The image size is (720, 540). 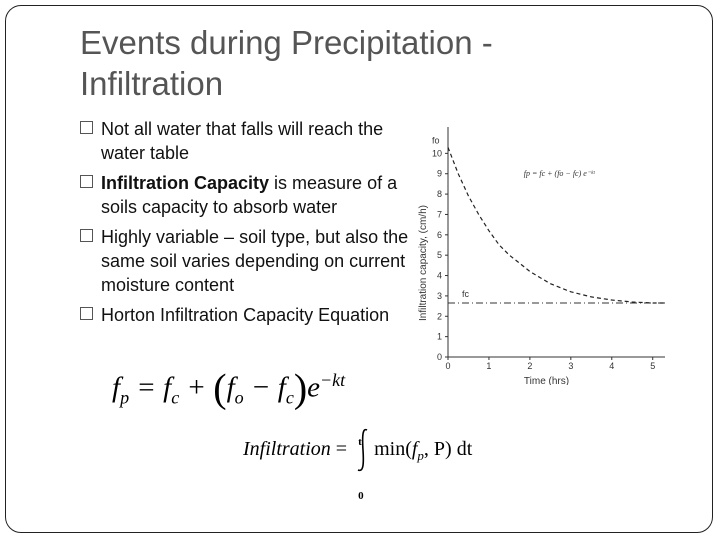 I want to click on y-axis-label: Infiltration capacity, (cm/h), so click(x=423, y=263).